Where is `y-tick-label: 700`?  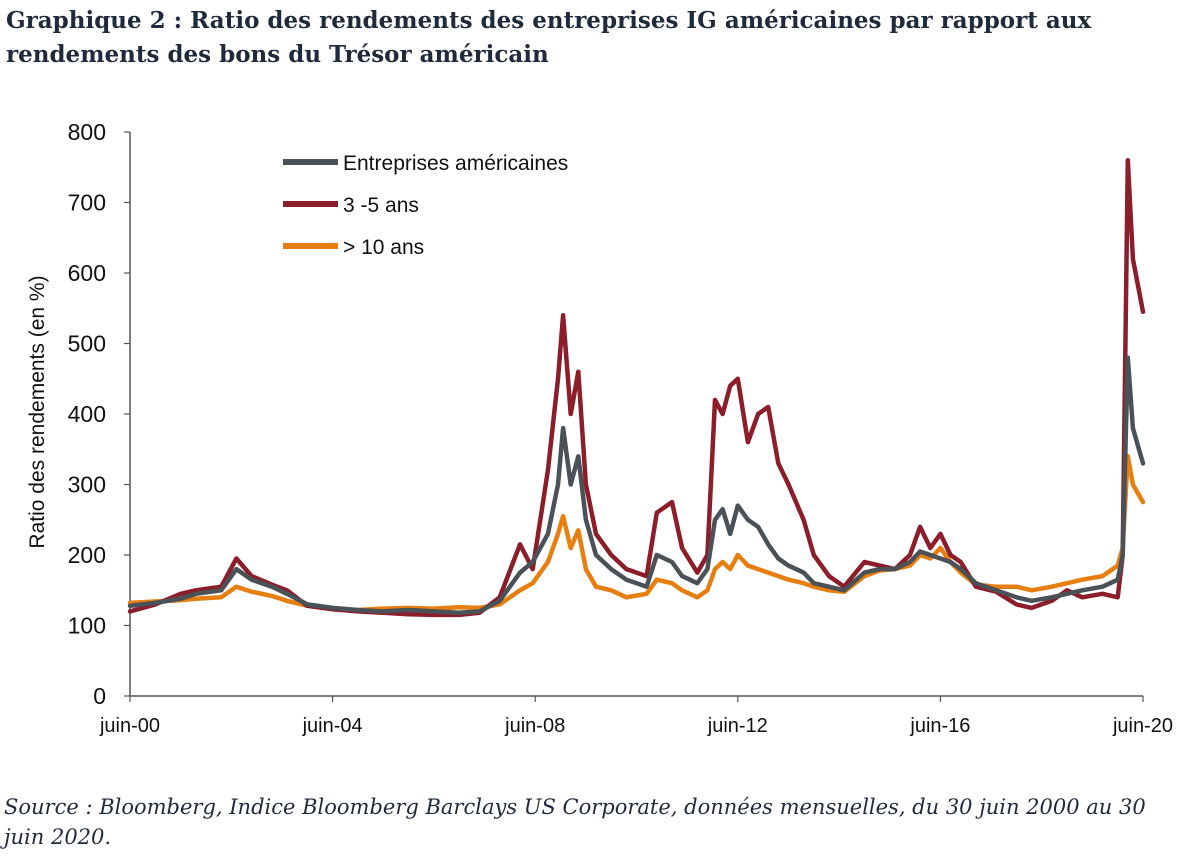 y-tick-label: 700 is located at coordinates (87, 203).